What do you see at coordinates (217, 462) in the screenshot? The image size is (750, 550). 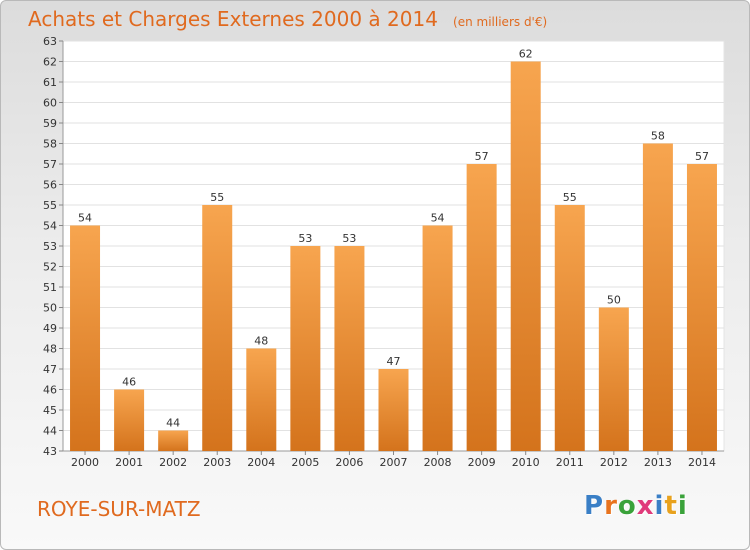 I see `x-tick-label: 2003` at bounding box center [217, 462].